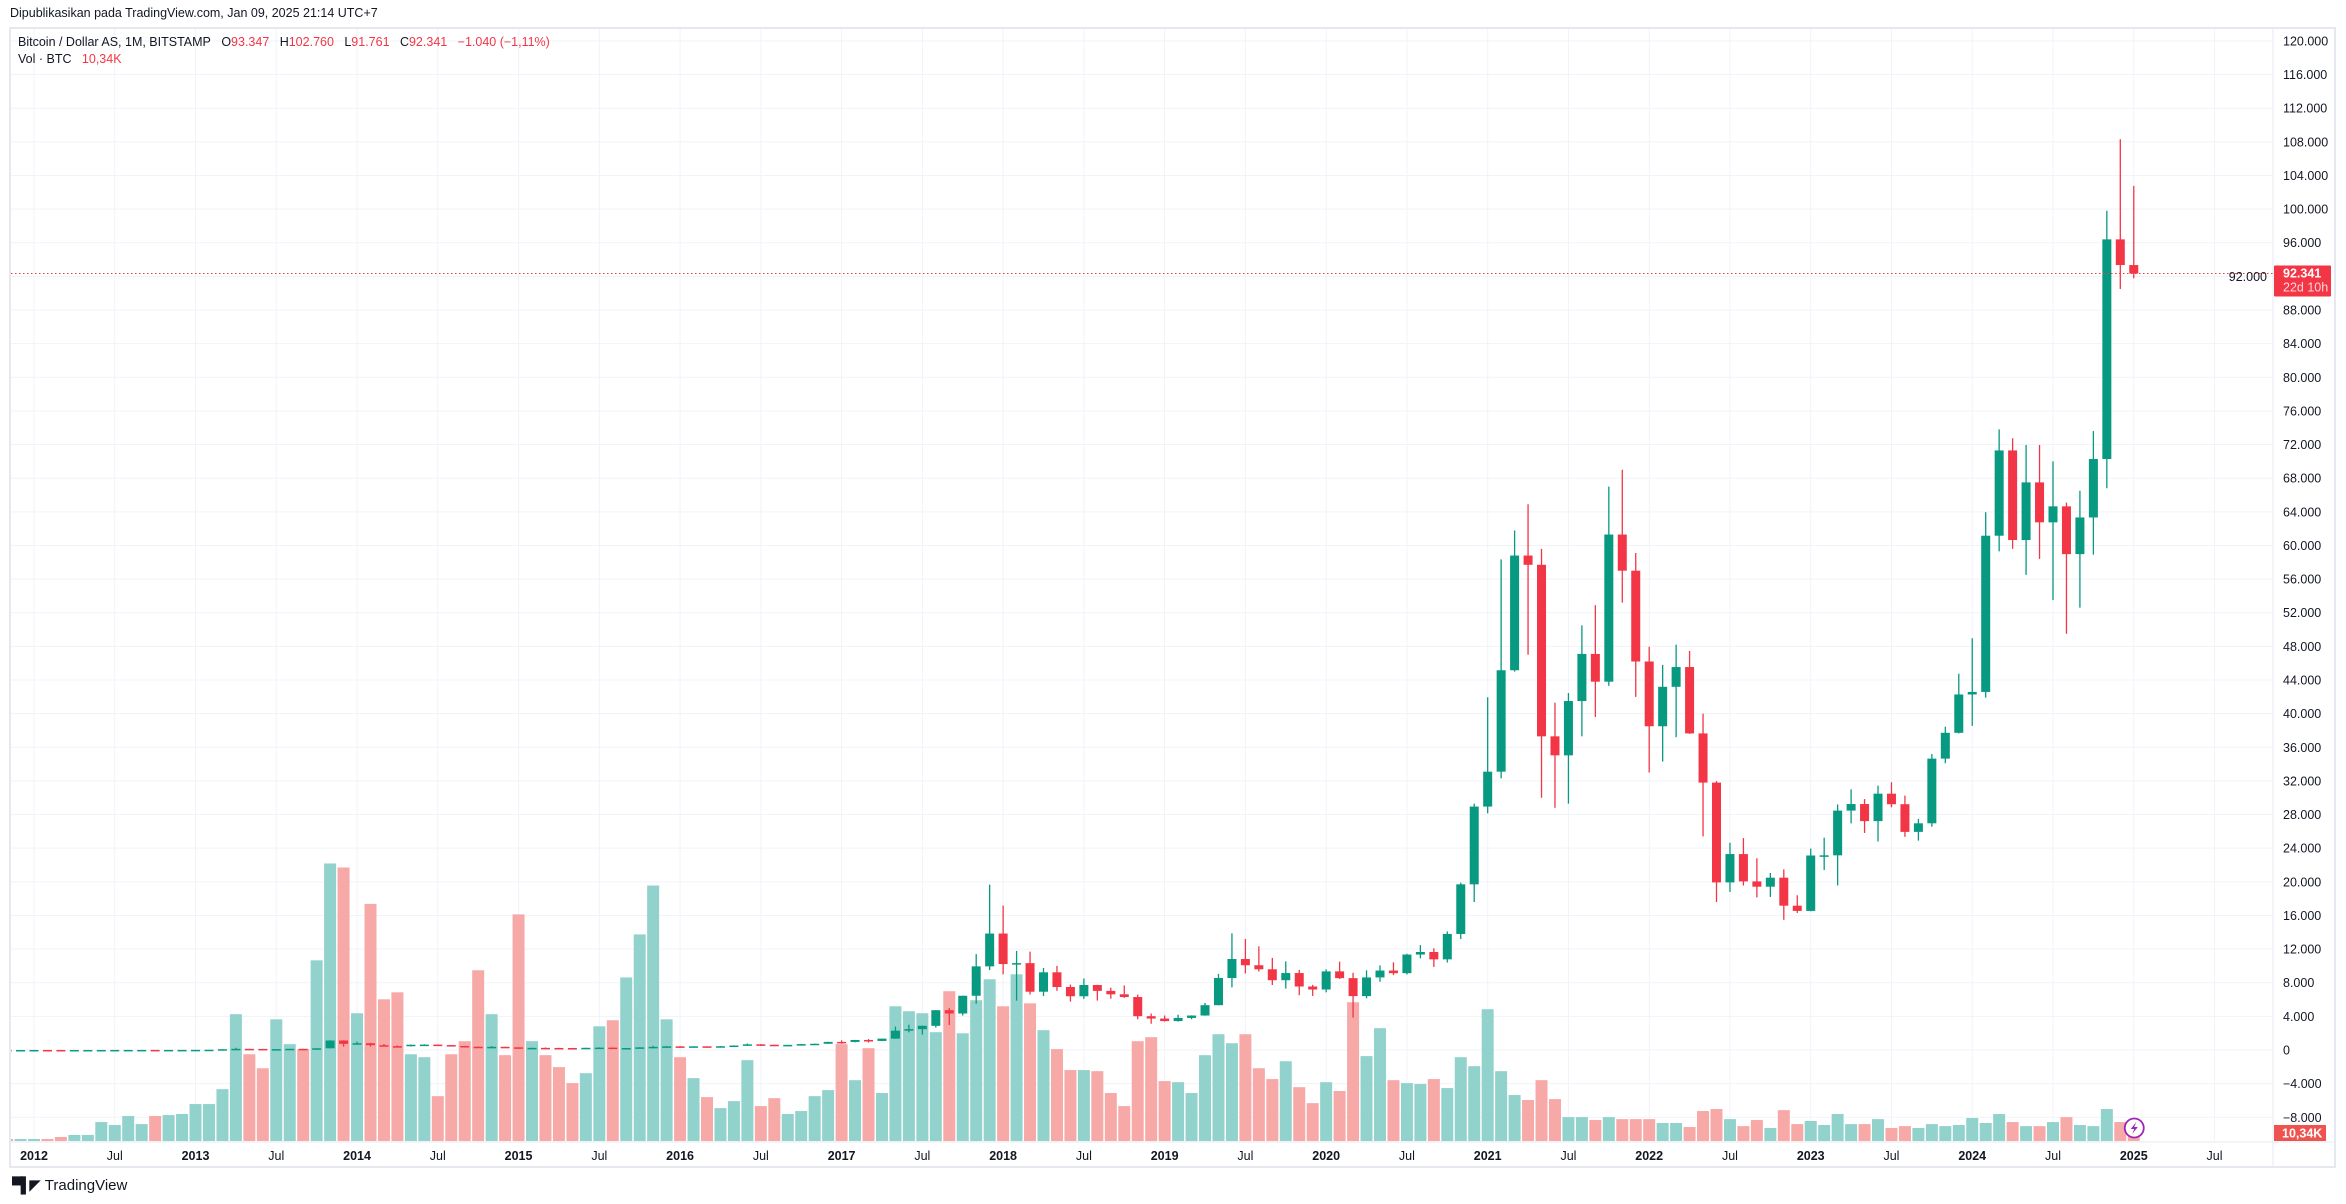  What do you see at coordinates (2298, 983) in the screenshot?
I see `price-tick-label: 8.000` at bounding box center [2298, 983].